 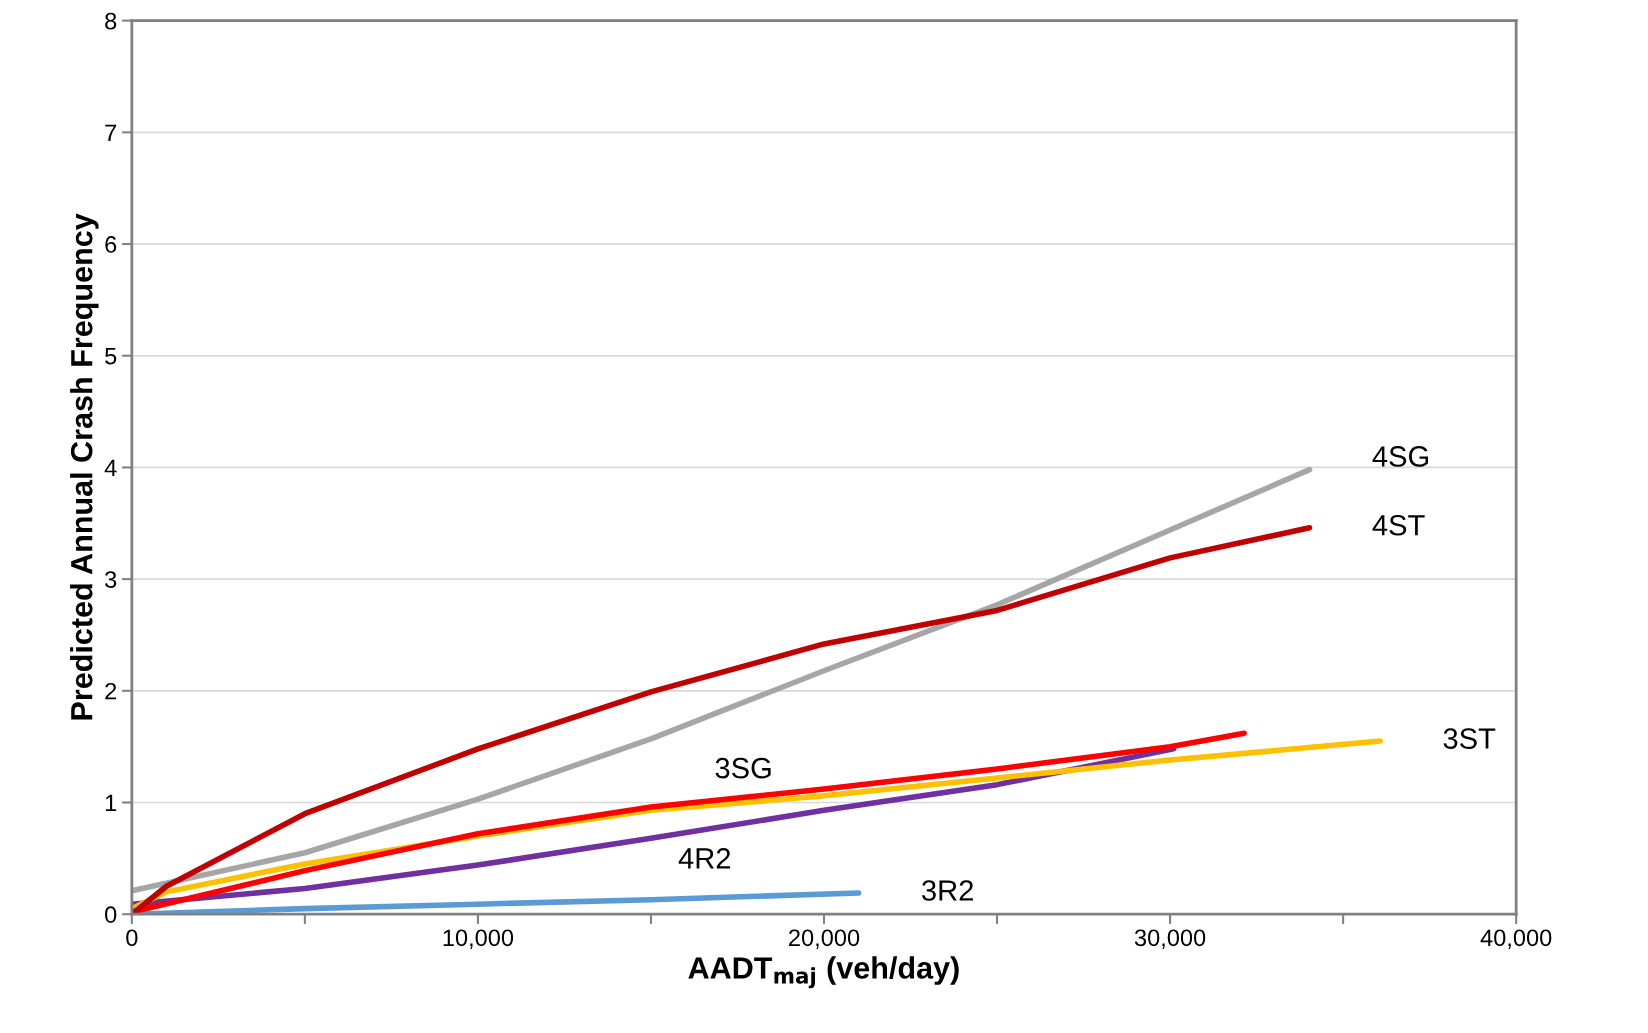 What do you see at coordinates (84, 466) in the screenshot?
I see `y-axis-title: Predicted Annual Crash Frequency` at bounding box center [84, 466].